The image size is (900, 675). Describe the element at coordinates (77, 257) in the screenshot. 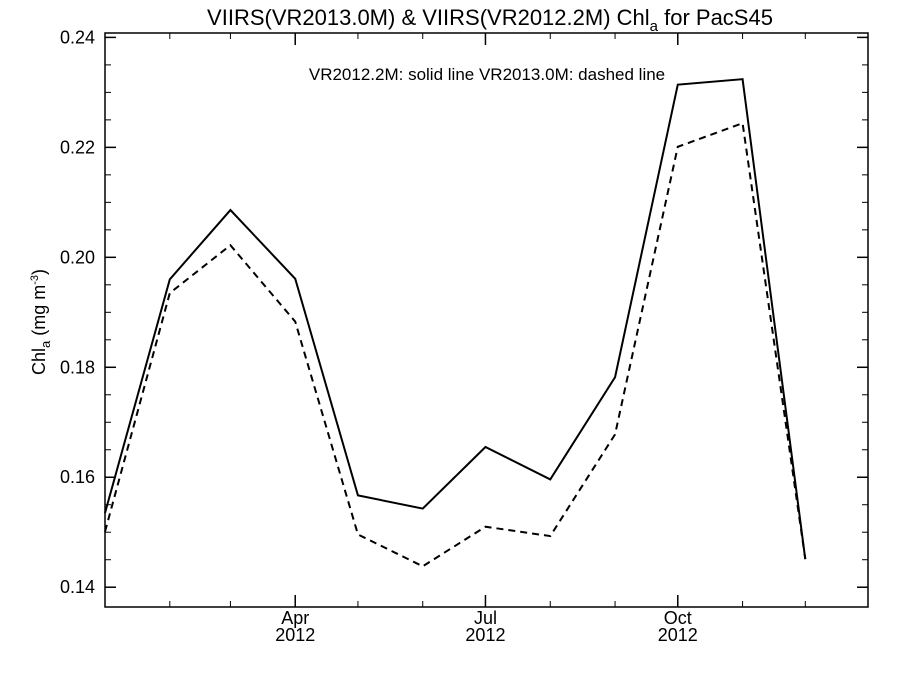

I see `y-tick-label: 0.20` at that location.